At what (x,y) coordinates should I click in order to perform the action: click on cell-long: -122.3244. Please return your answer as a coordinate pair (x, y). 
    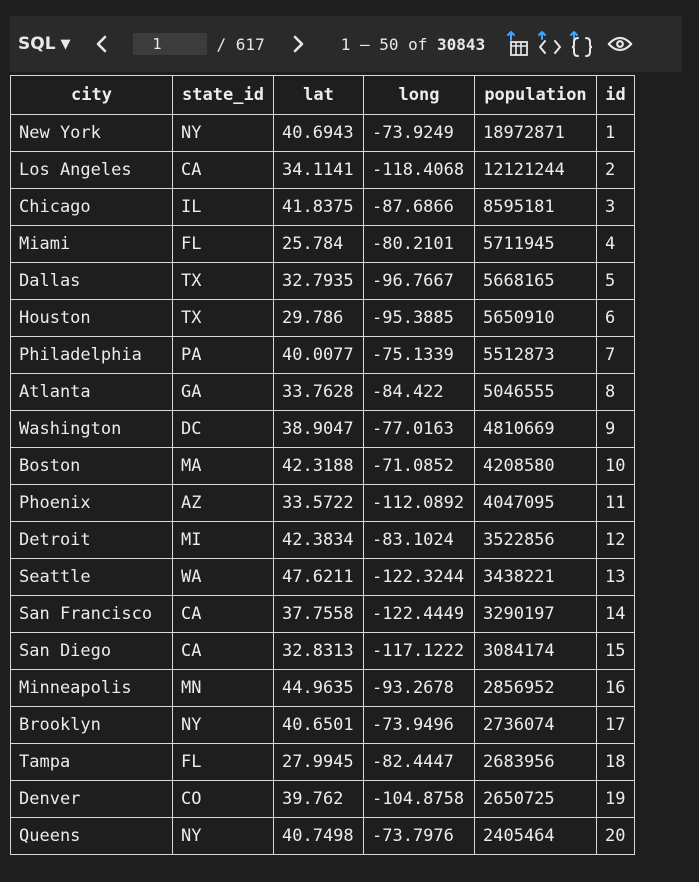
    Looking at the image, I should click on (419, 577).